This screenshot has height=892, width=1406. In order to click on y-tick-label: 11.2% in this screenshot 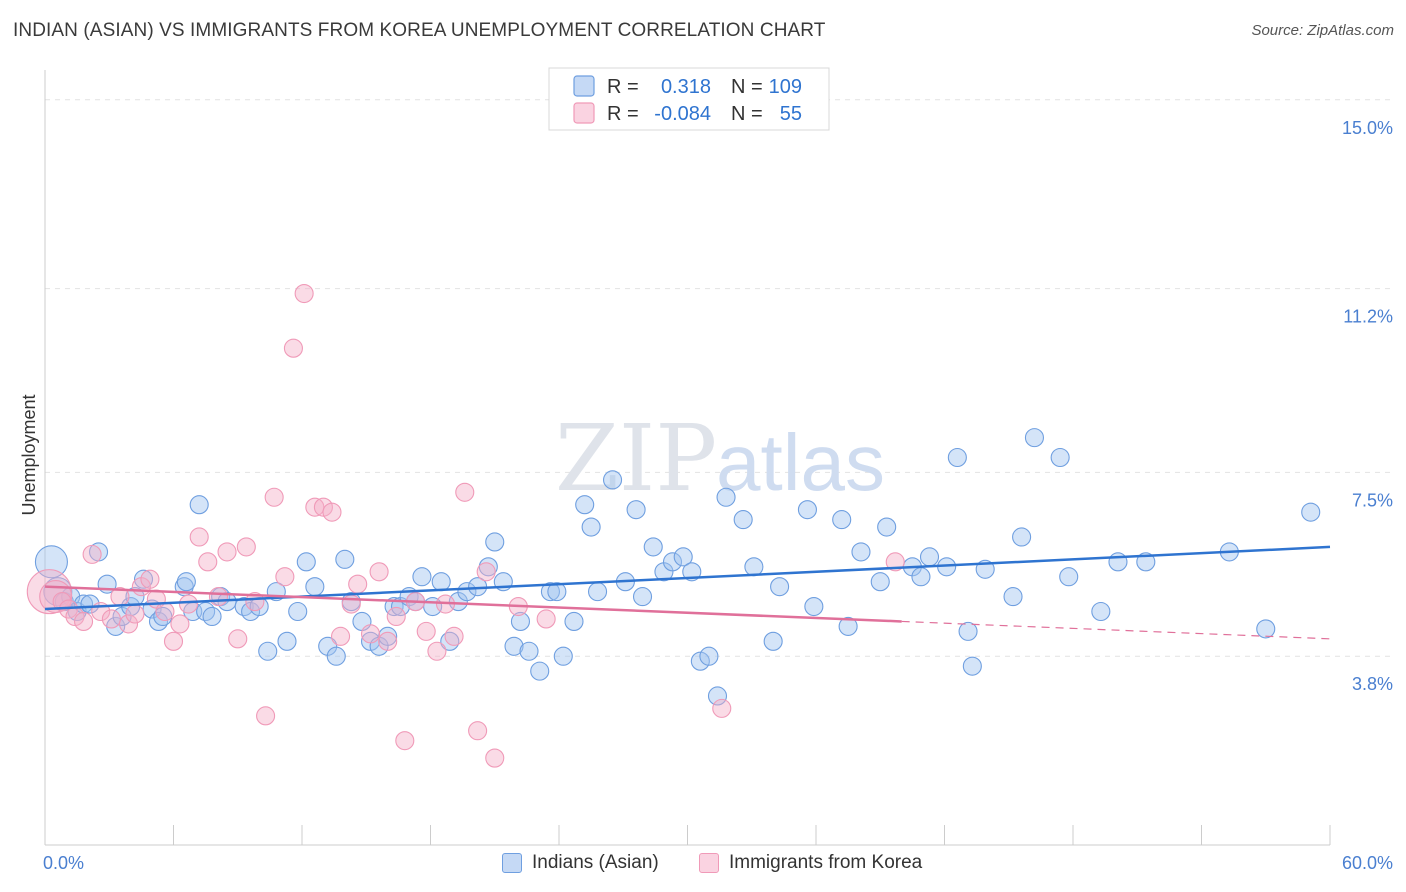, I will do `click(1368, 317)`.